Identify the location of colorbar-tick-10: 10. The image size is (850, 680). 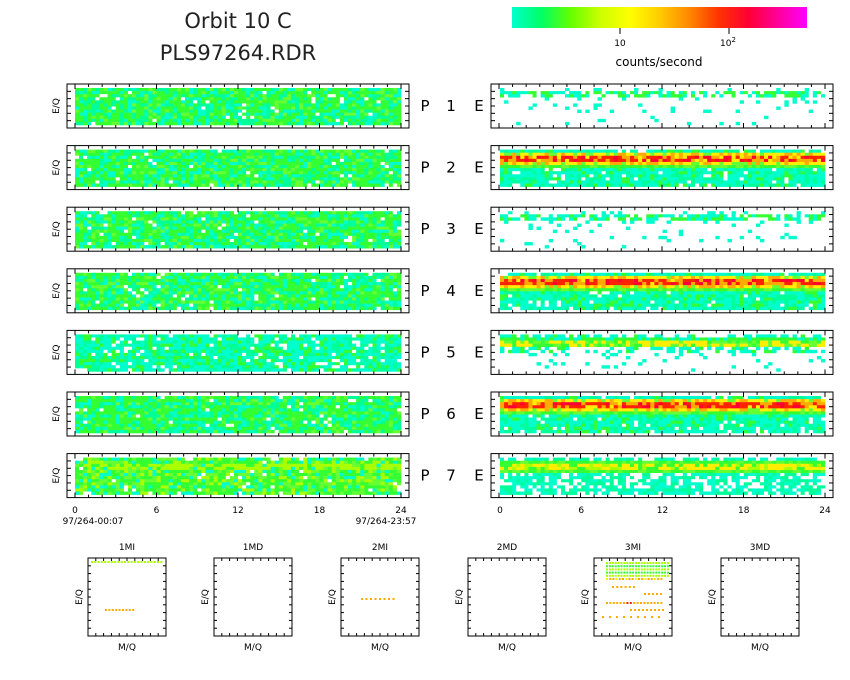
(620, 44).